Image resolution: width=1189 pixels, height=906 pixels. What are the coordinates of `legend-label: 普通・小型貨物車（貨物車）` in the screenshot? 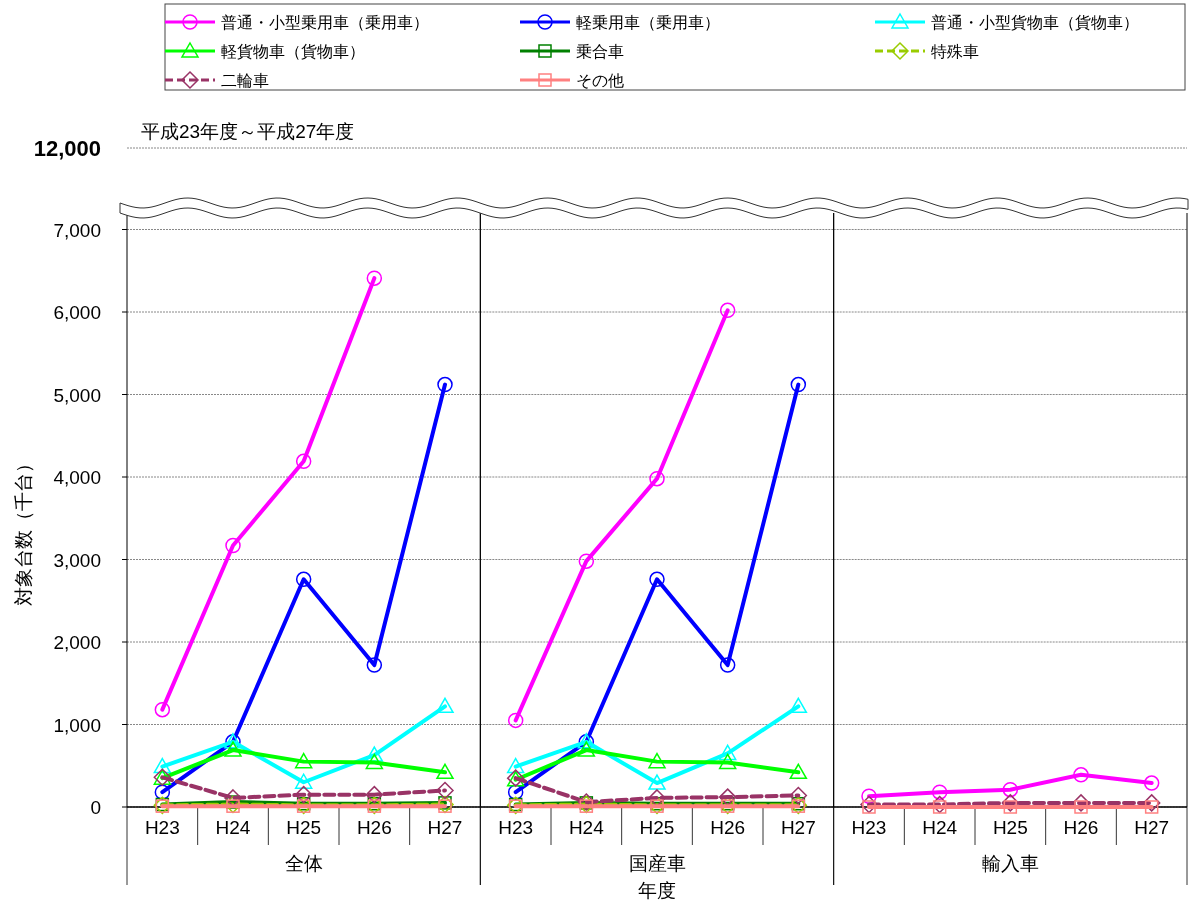 It's located at (1035, 22).